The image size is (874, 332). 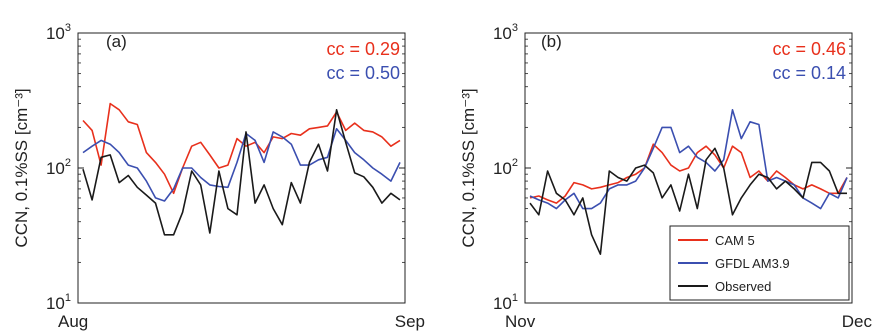 What do you see at coordinates (363, 73) in the screenshot?
I see `cc-annotation: cc = 0.50` at bounding box center [363, 73].